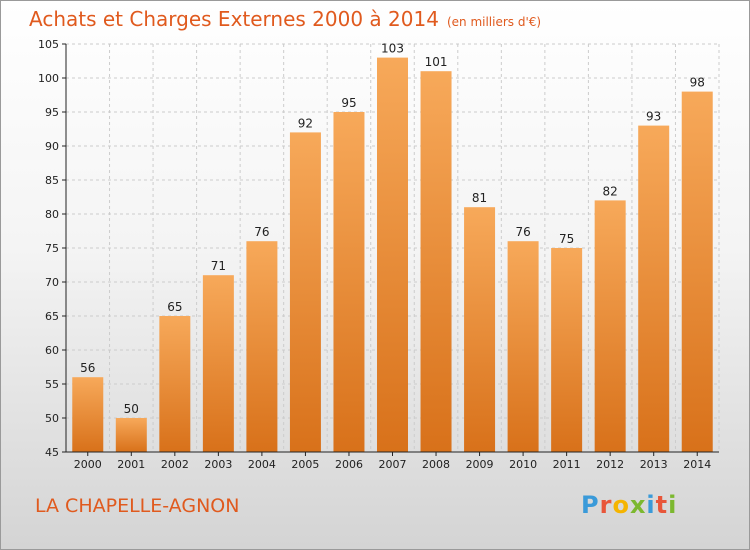 Image resolution: width=750 pixels, height=550 pixels. I want to click on y-tick-label: 100, so click(48, 78).